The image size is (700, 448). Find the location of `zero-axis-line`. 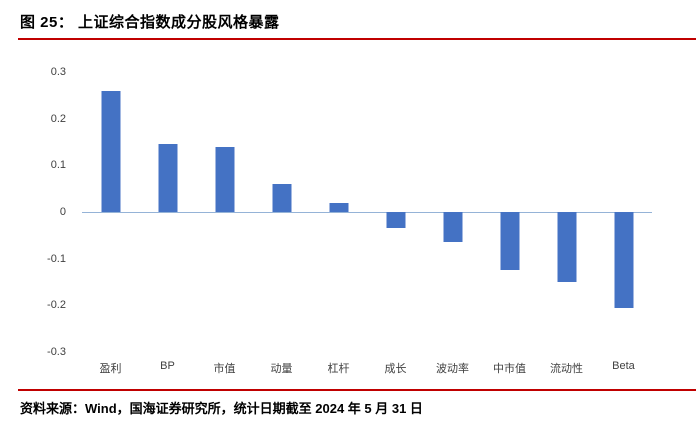

zero-axis-line is located at coordinates (367, 212).